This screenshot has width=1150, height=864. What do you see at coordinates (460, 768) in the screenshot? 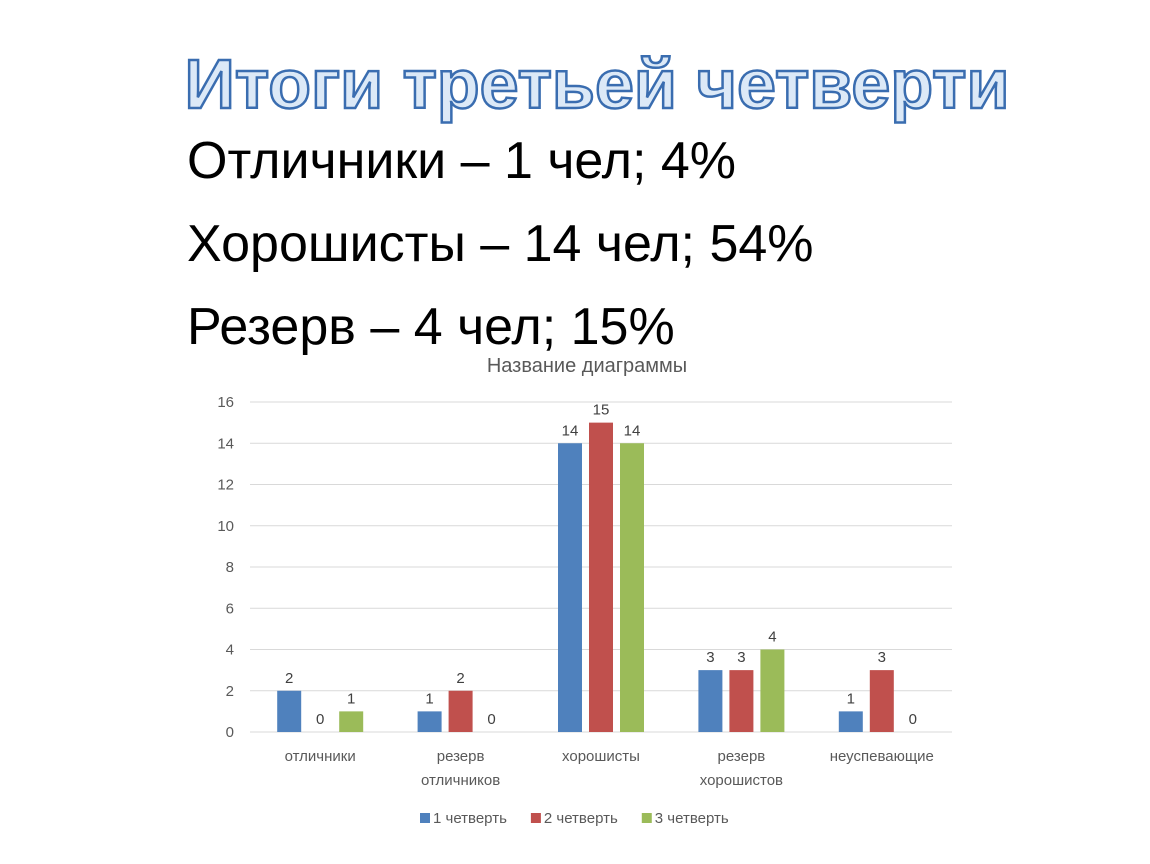
I see `x-tick-label: резерв отличников` at bounding box center [460, 768].